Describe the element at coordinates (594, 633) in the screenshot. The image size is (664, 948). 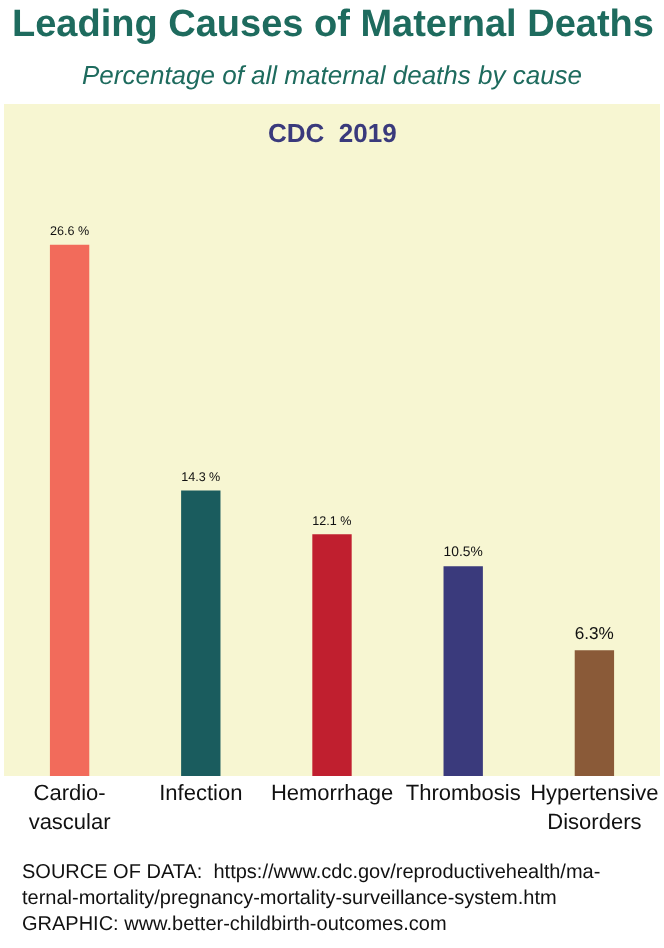
I see `data-label: 6.3%` at that location.